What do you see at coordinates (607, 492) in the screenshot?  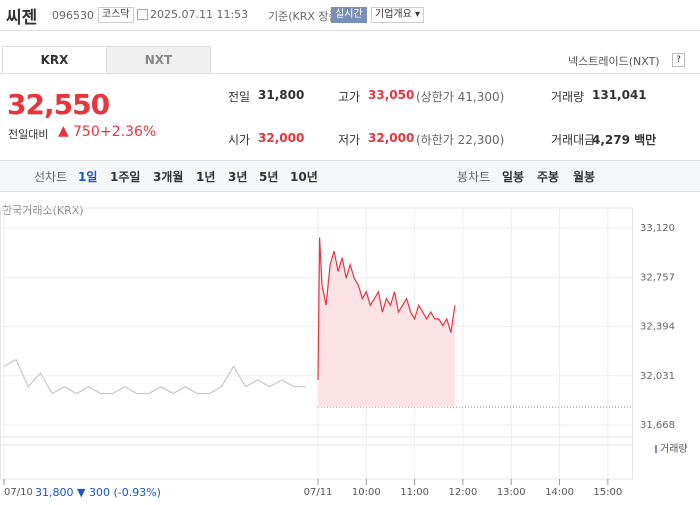 I see `x-tick-label: 15:00` at bounding box center [607, 492].